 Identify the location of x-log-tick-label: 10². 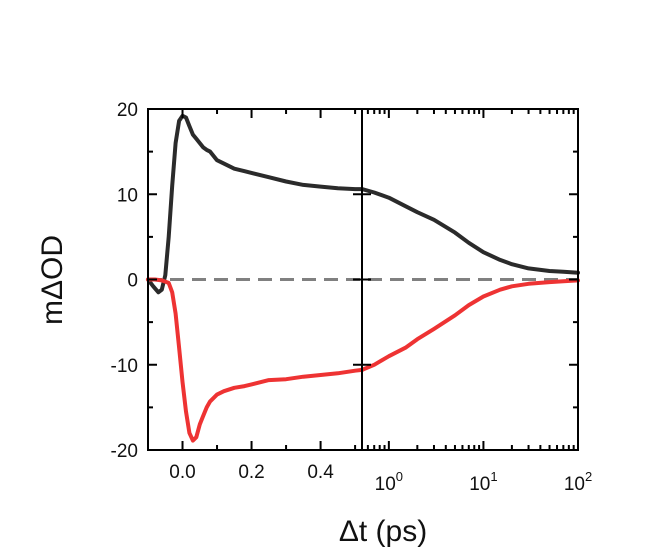
(578, 482).